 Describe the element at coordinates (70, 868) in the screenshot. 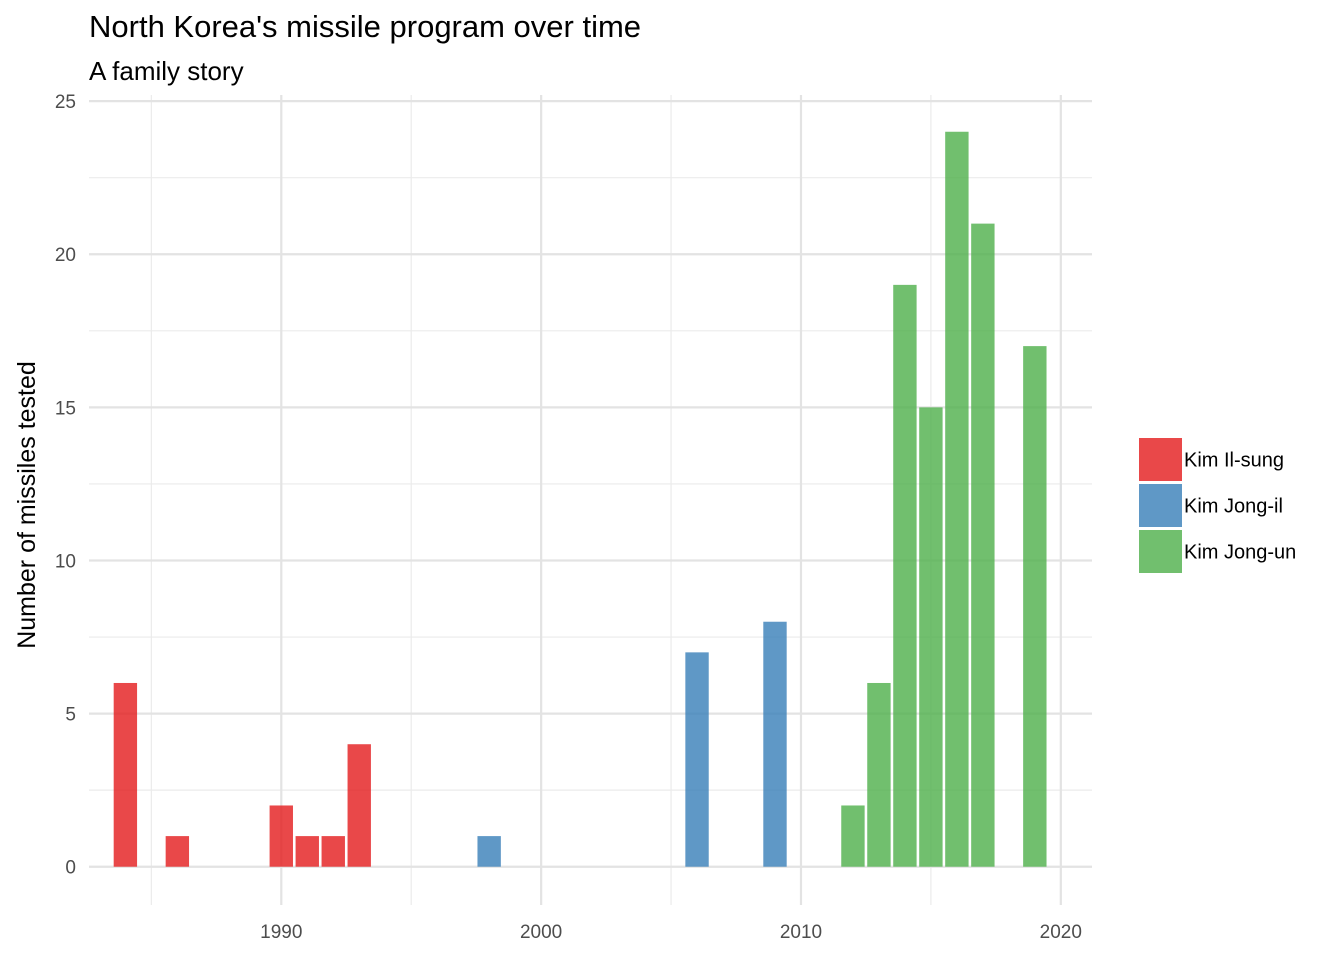

I see `y-tick-label: 0` at that location.